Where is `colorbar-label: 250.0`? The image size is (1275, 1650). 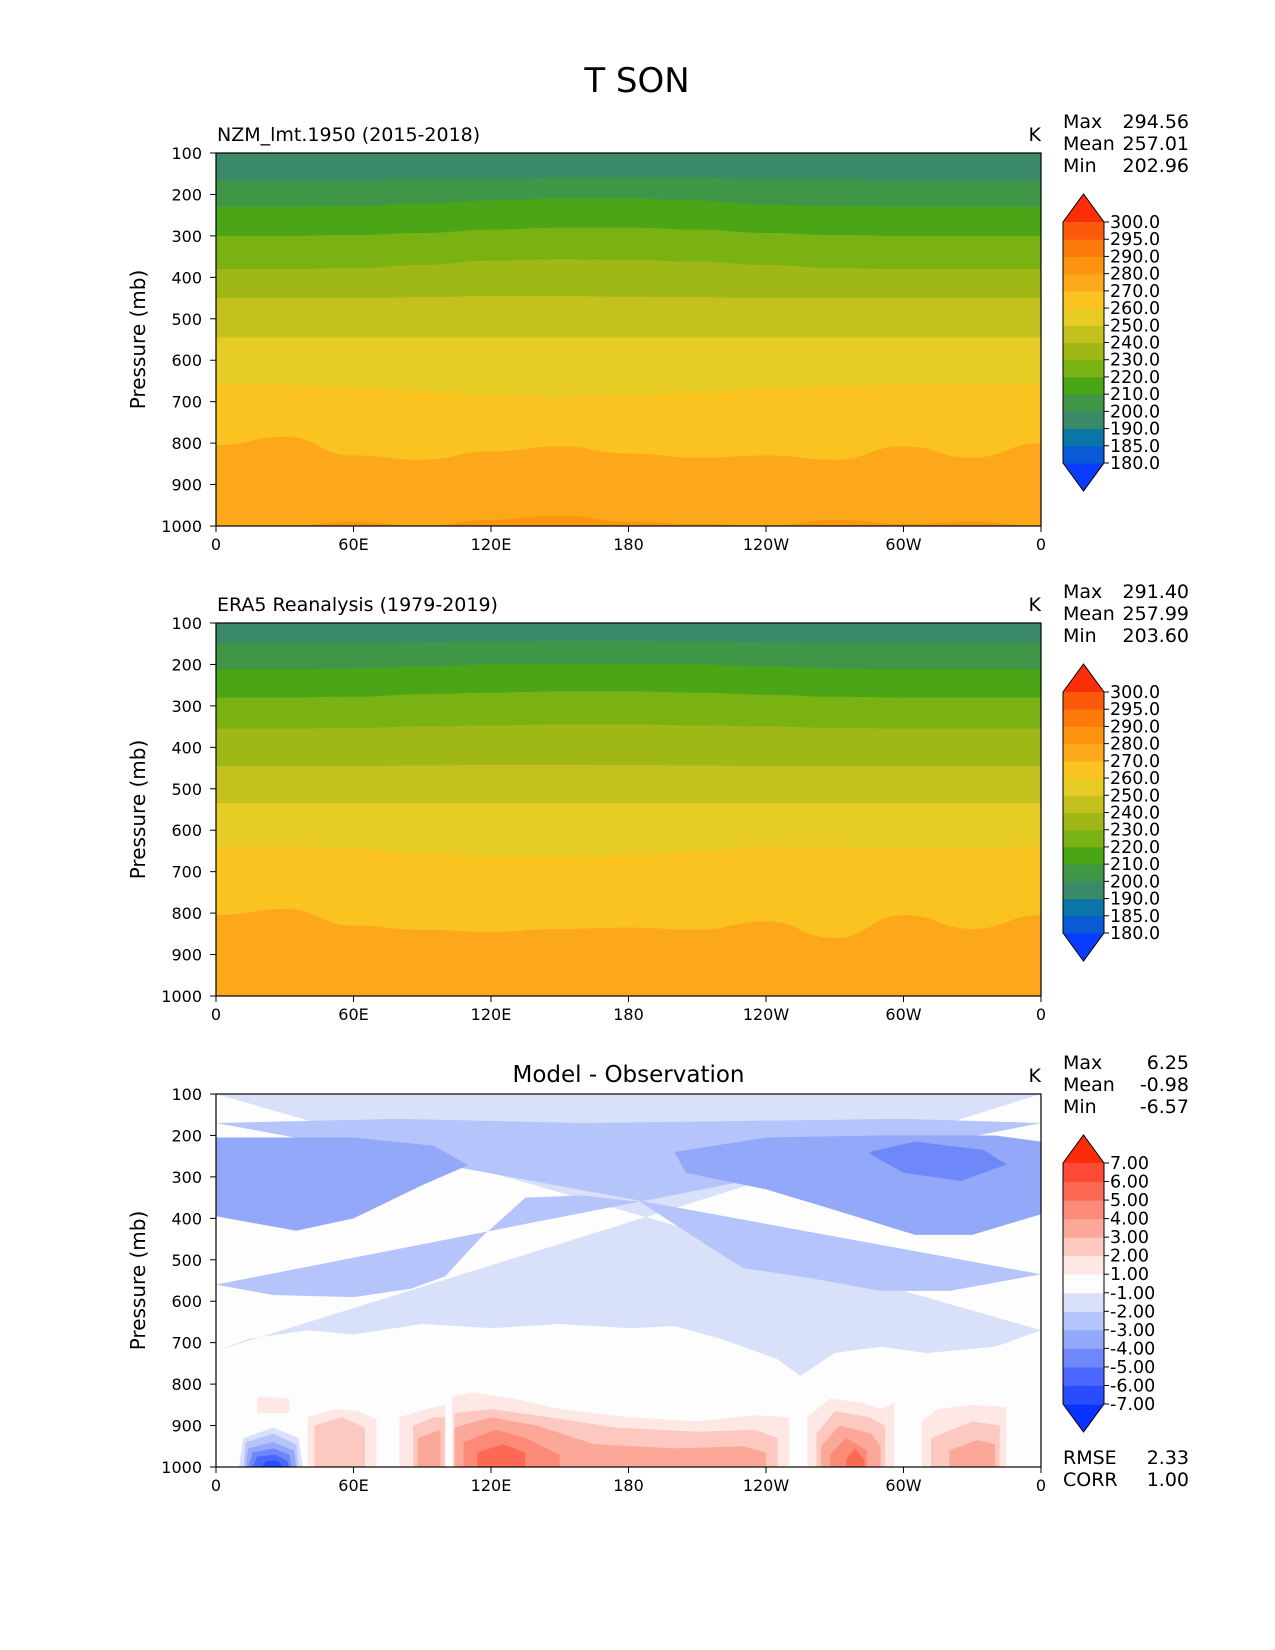 colorbar-label: 250.0 is located at coordinates (1135, 326).